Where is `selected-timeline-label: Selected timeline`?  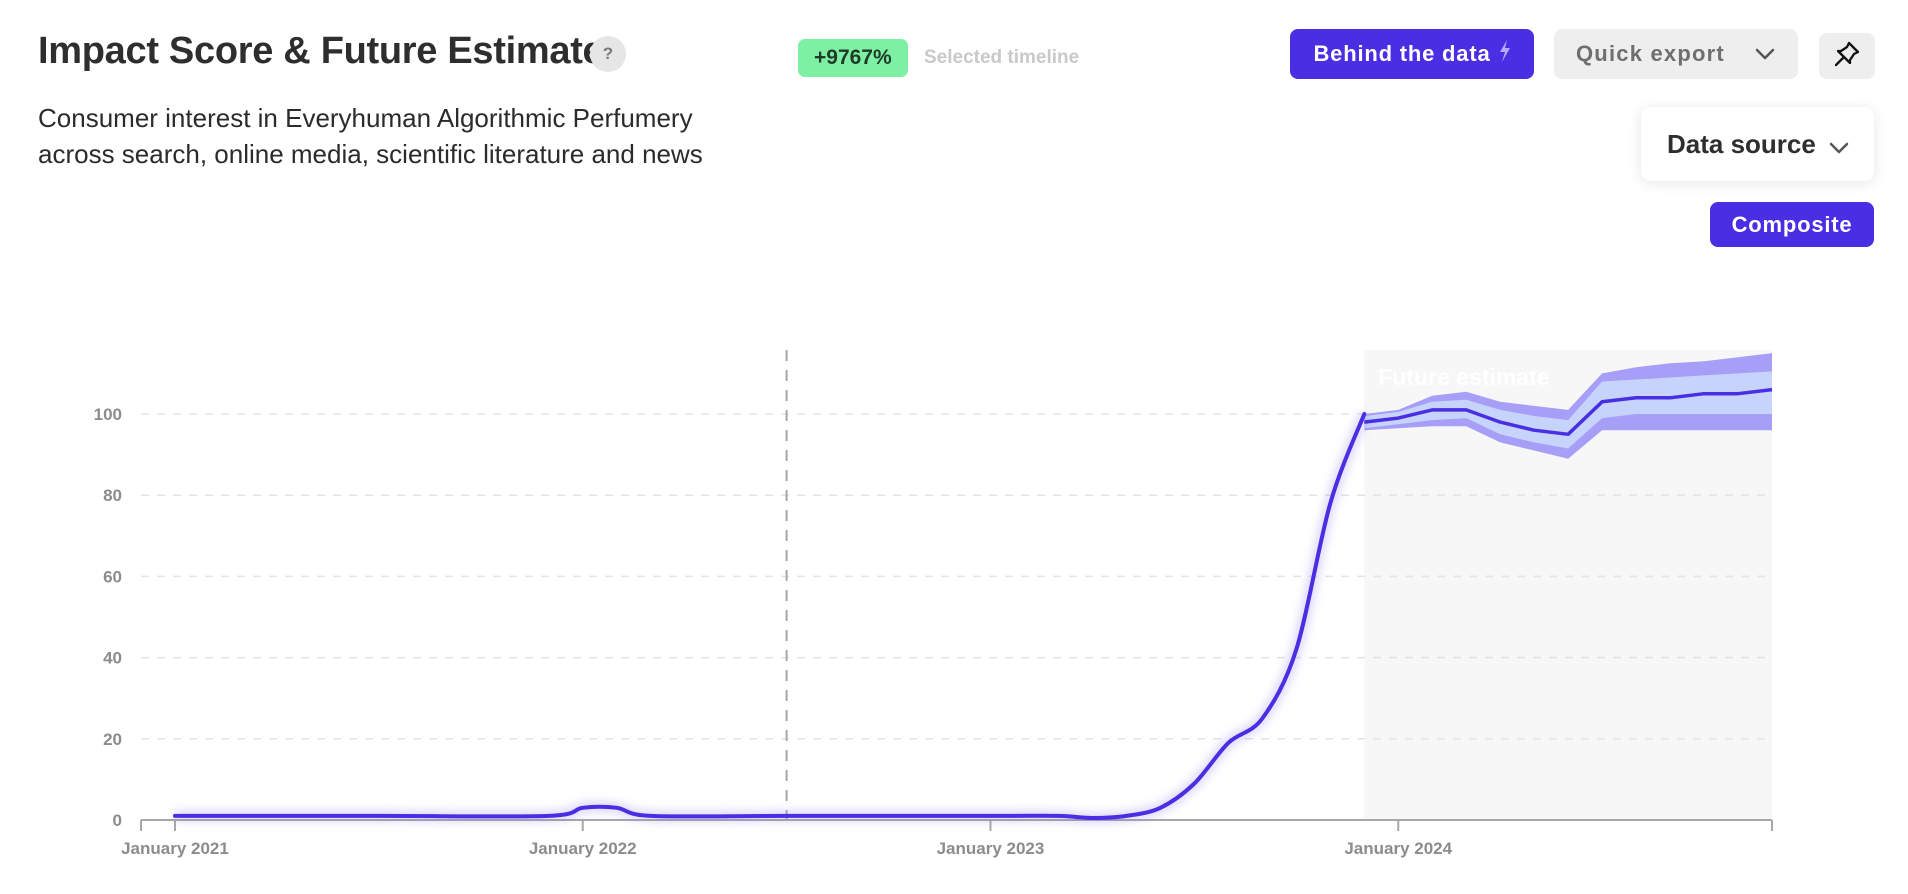 selected-timeline-label: Selected timeline is located at coordinates (1002, 57).